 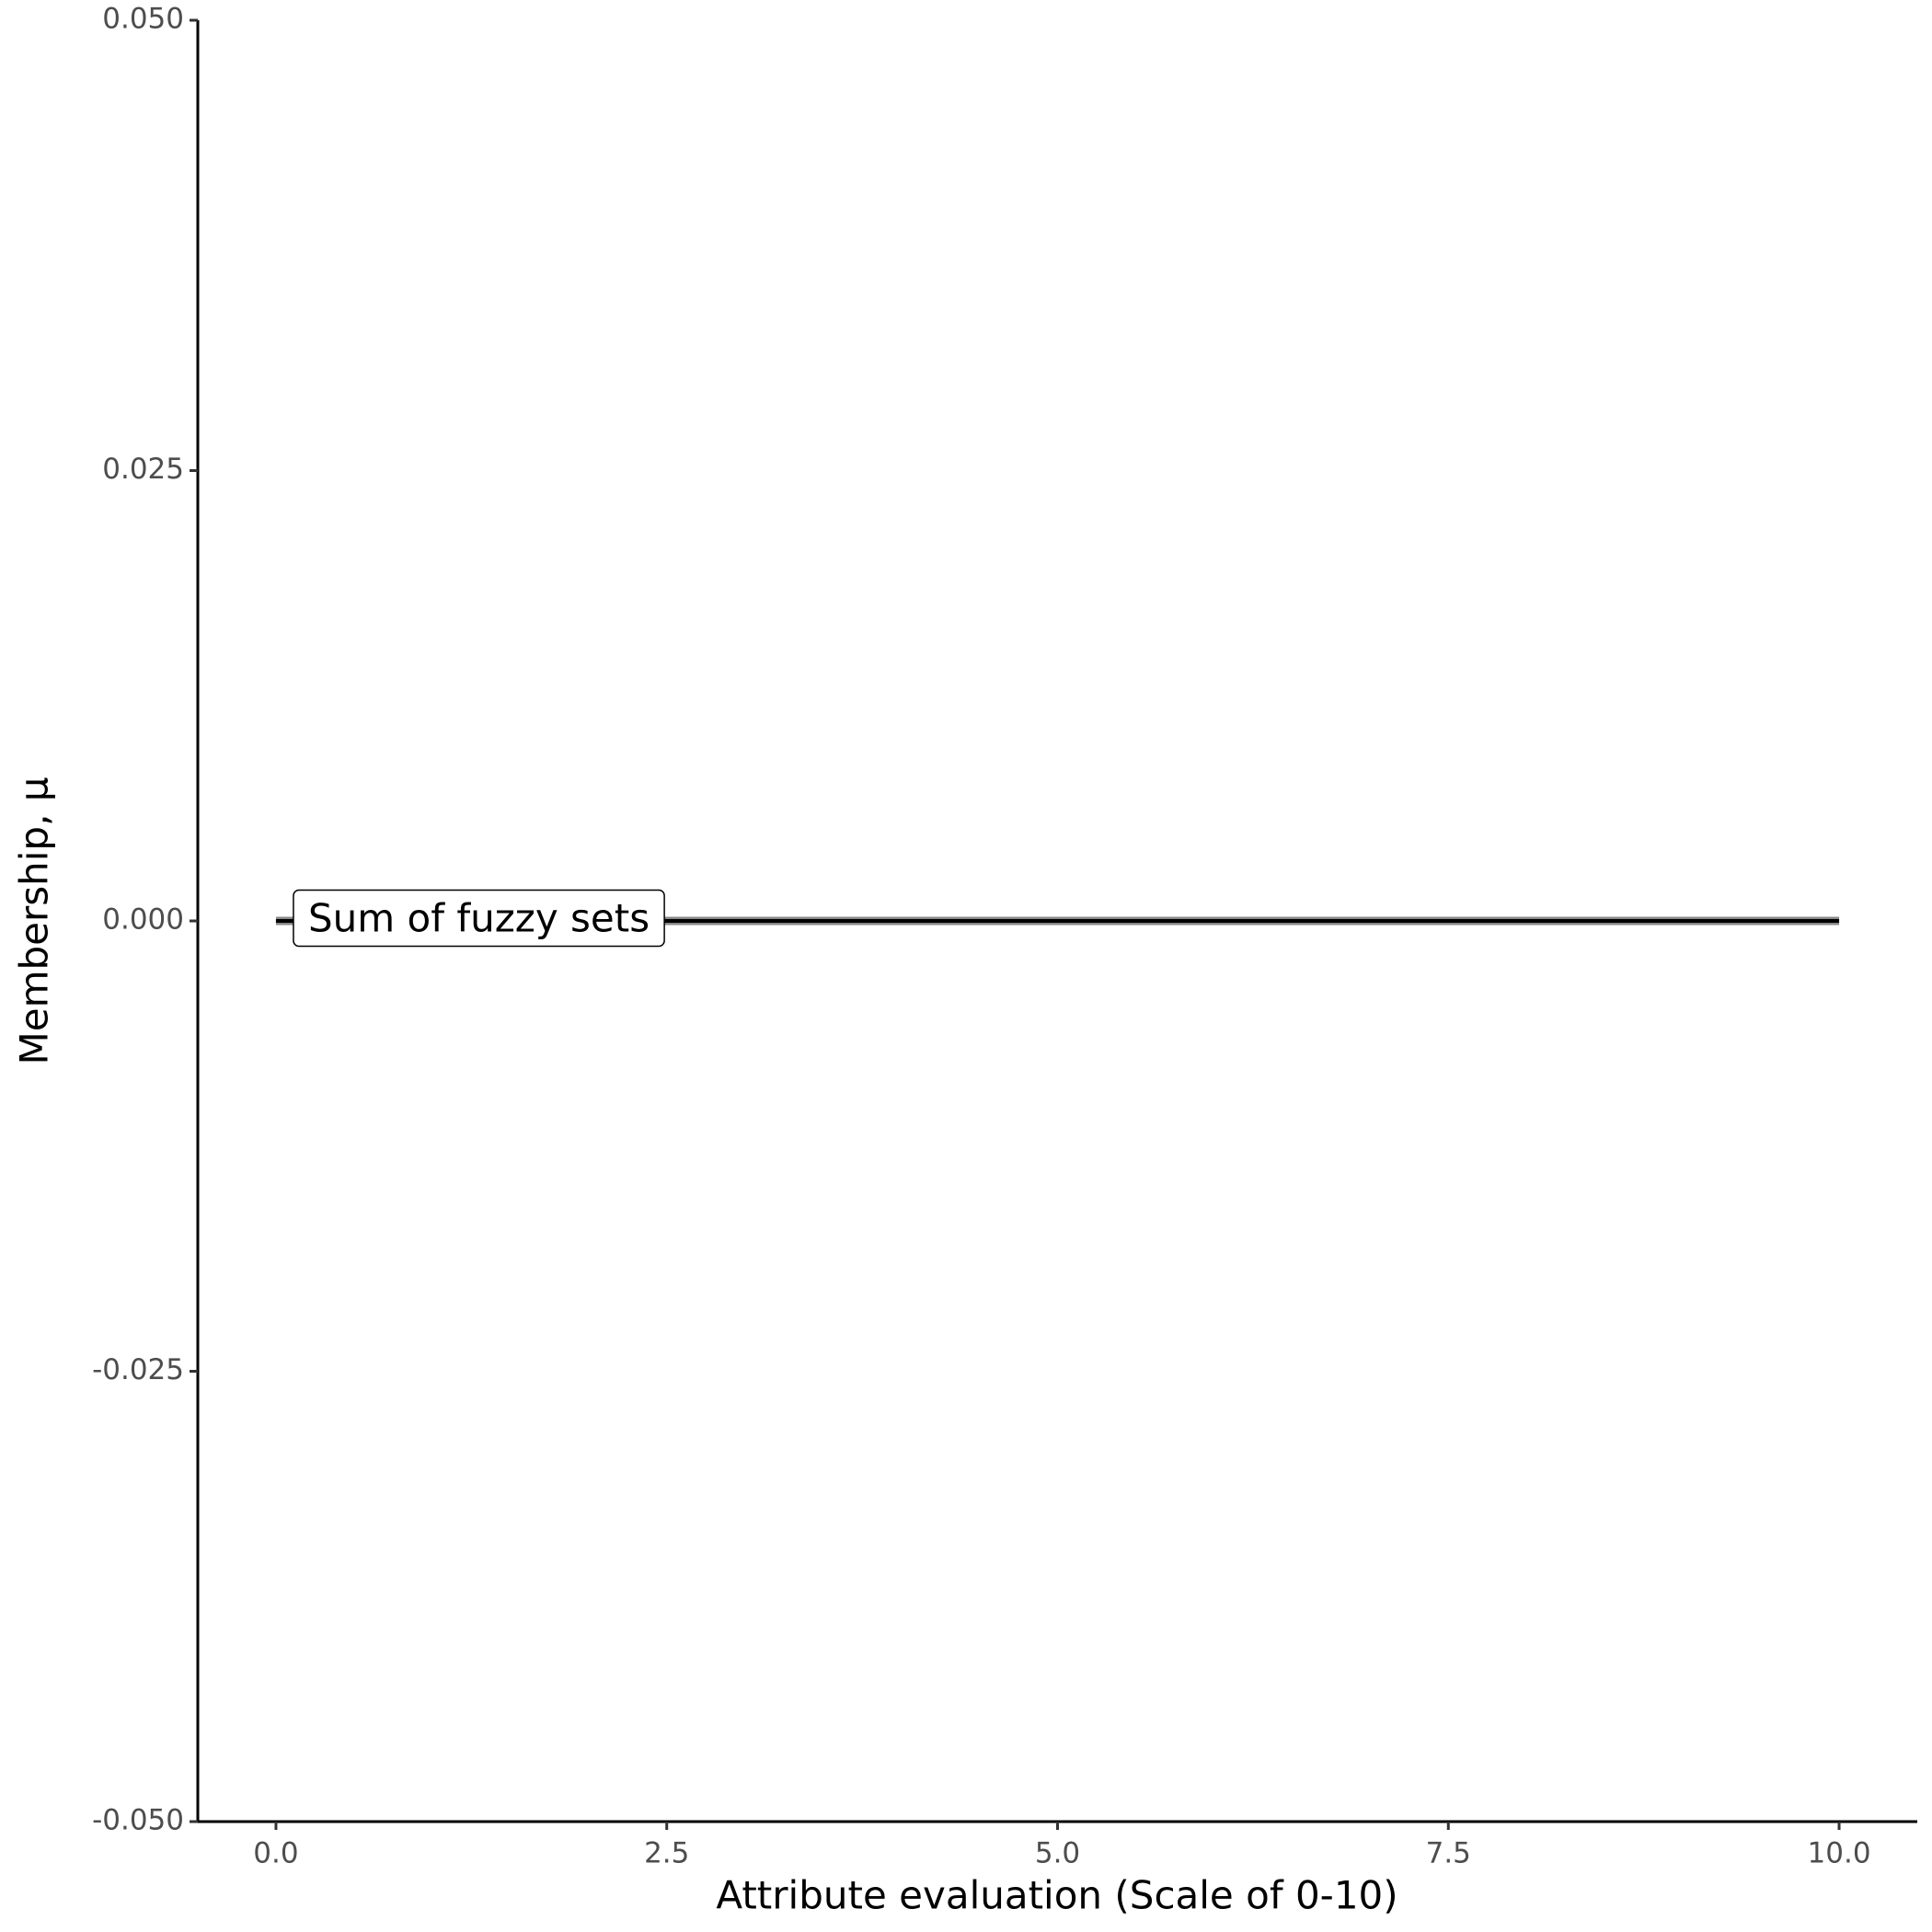 What do you see at coordinates (1839, 1853) in the screenshot?
I see `x-tick-label: 10.0` at bounding box center [1839, 1853].